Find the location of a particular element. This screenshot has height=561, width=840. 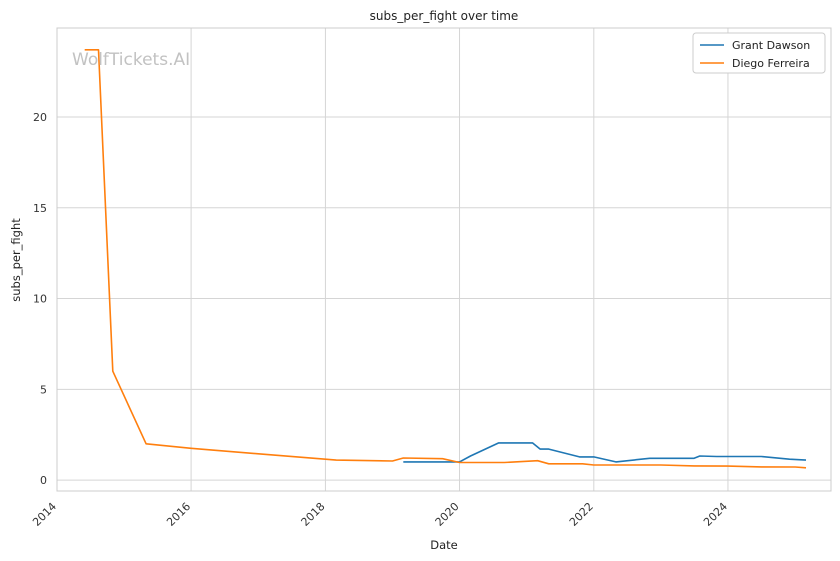

y-tick-label: 20 is located at coordinates (40, 117).